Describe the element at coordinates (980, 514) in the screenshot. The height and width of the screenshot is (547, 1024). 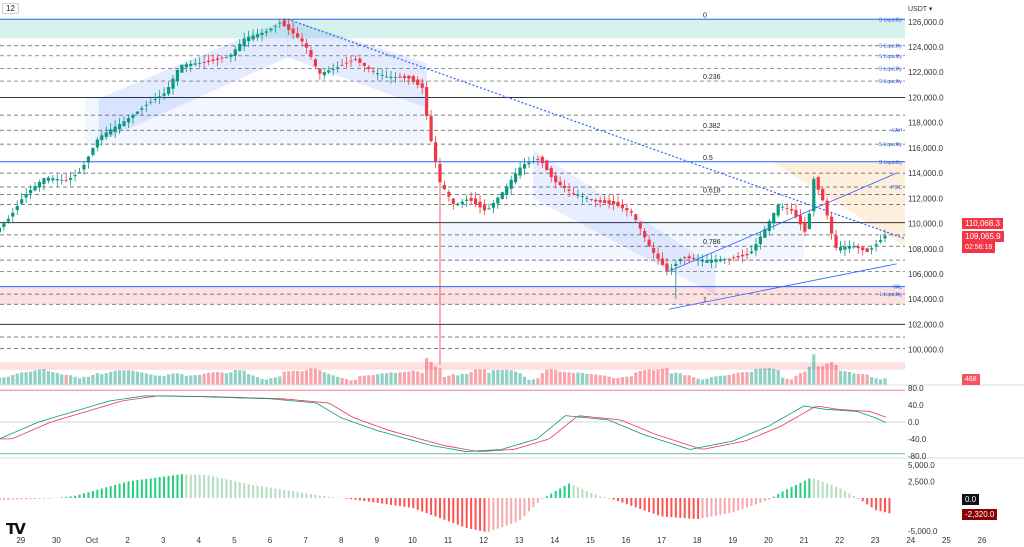
I see `macd-value-badge: -2,320.0` at that location.